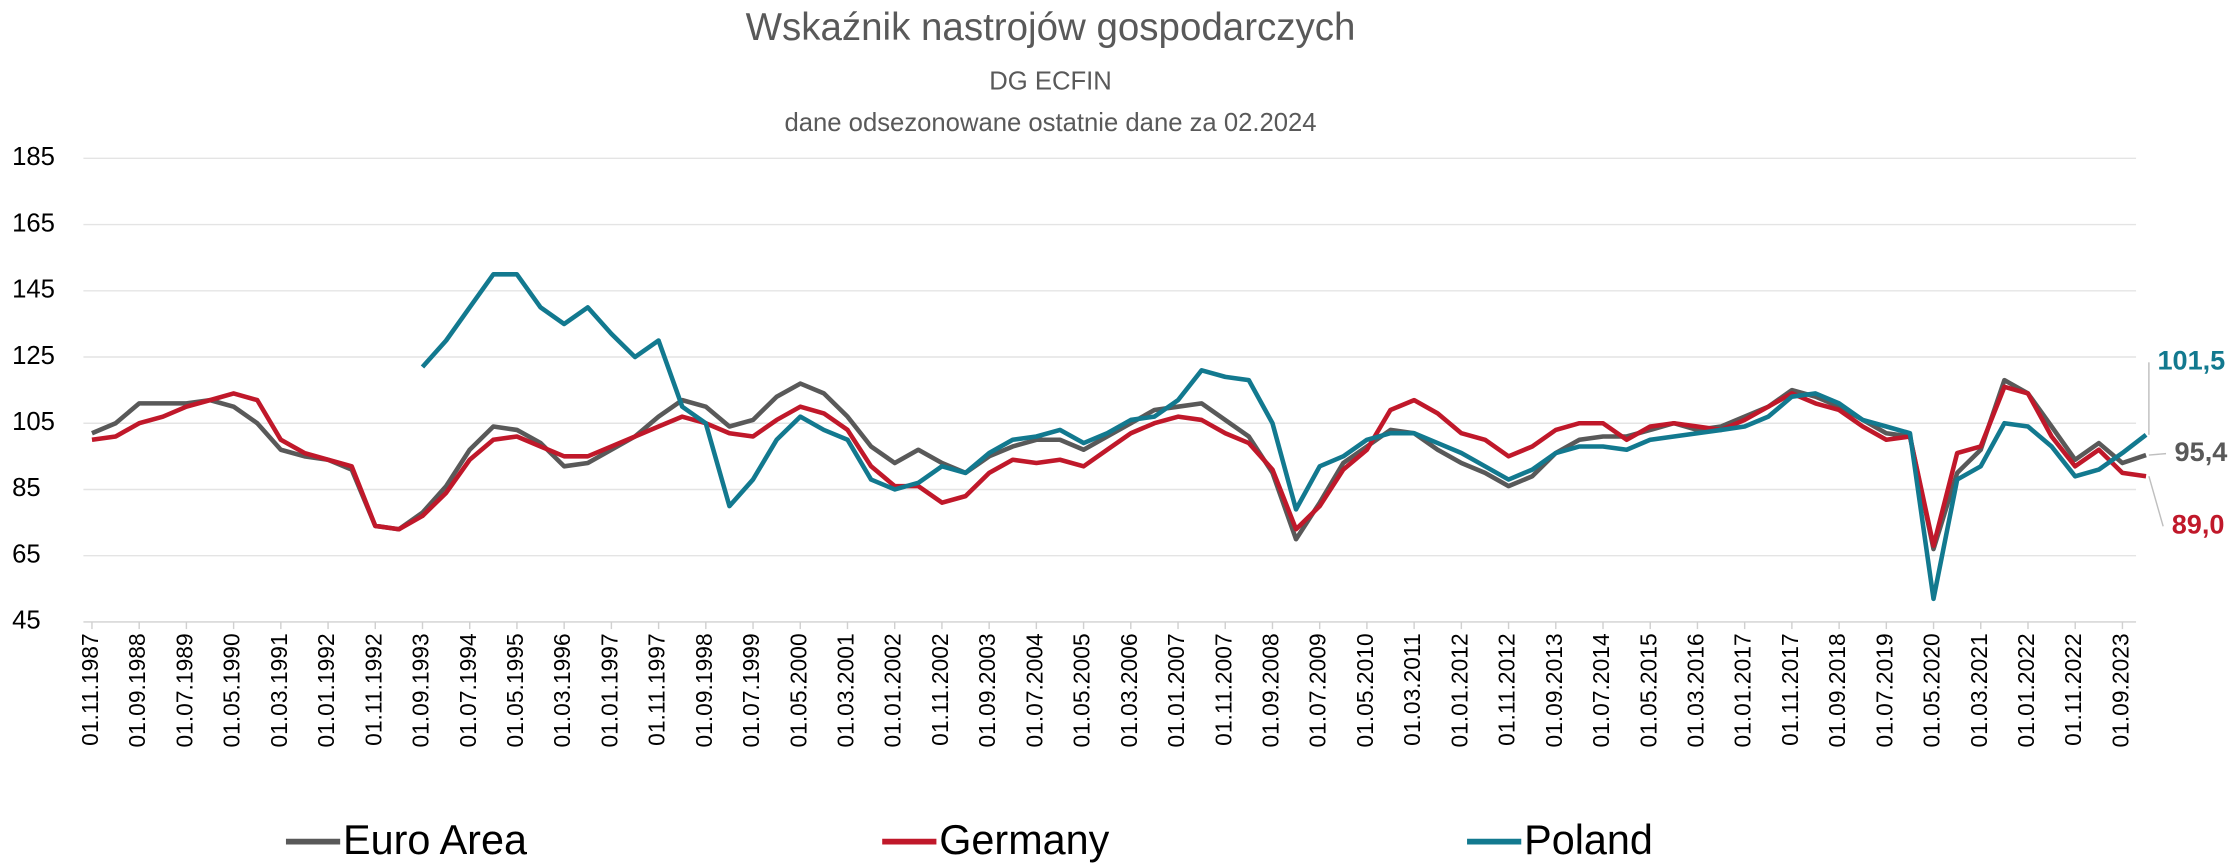 Image resolution: width=2238 pixels, height=863 pixels. Describe the element at coordinates (2198, 524) in the screenshot. I see `data-label: 89,0` at that location.